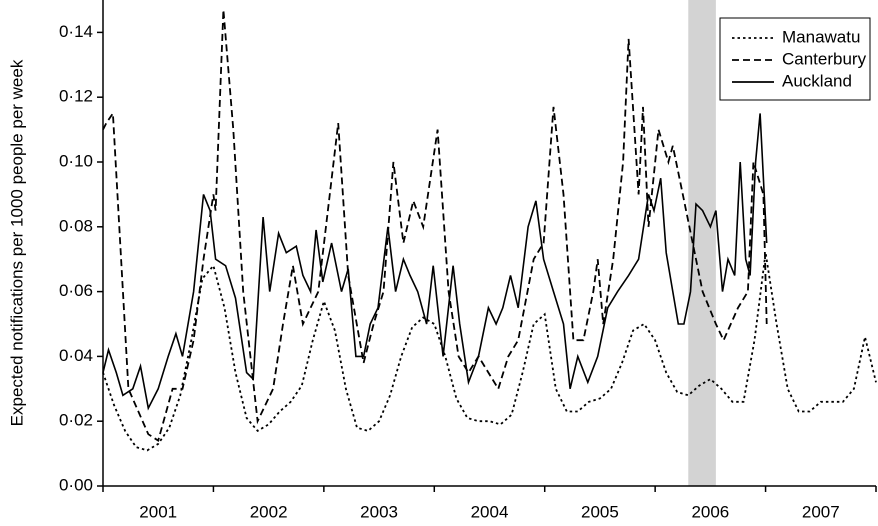 This screenshot has width=878, height=526. What do you see at coordinates (821, 36) in the screenshot?
I see `legend-label: Manawatu` at bounding box center [821, 36].